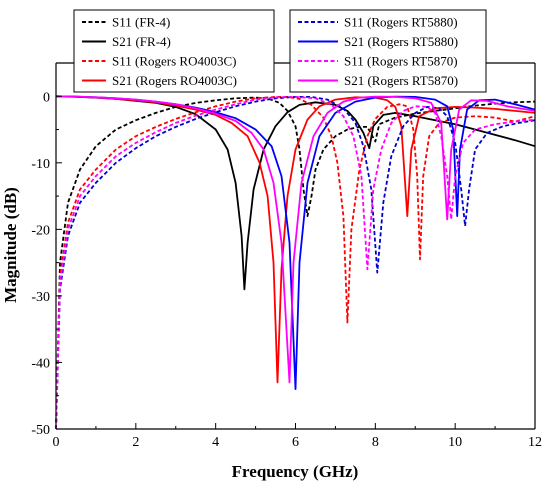 This screenshot has height=489, width=550. I want to click on legend-label: S11 (Rogers RO4003C), so click(174, 61).